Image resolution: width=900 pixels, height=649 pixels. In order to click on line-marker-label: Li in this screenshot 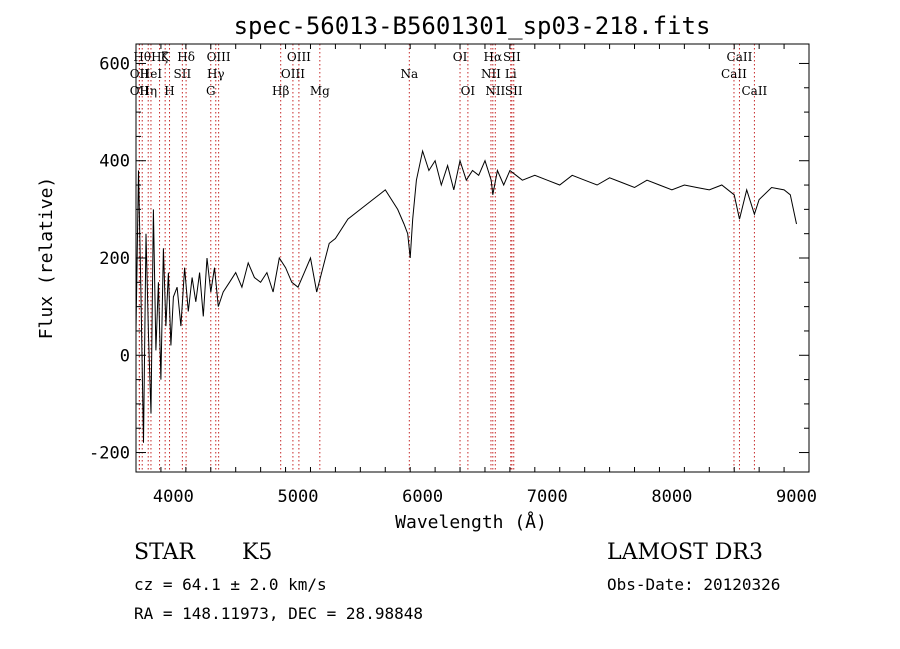, I will do `click(511, 74)`.